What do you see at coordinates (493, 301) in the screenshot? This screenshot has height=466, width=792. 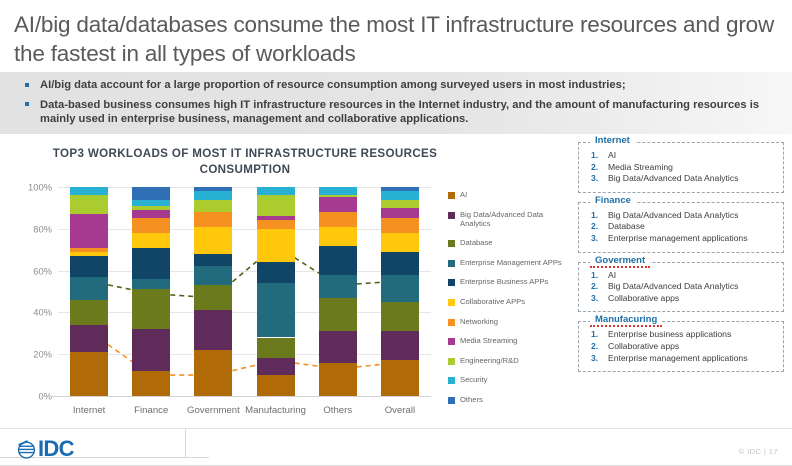 I see `legend-label: Collaborative APPs` at bounding box center [493, 301].